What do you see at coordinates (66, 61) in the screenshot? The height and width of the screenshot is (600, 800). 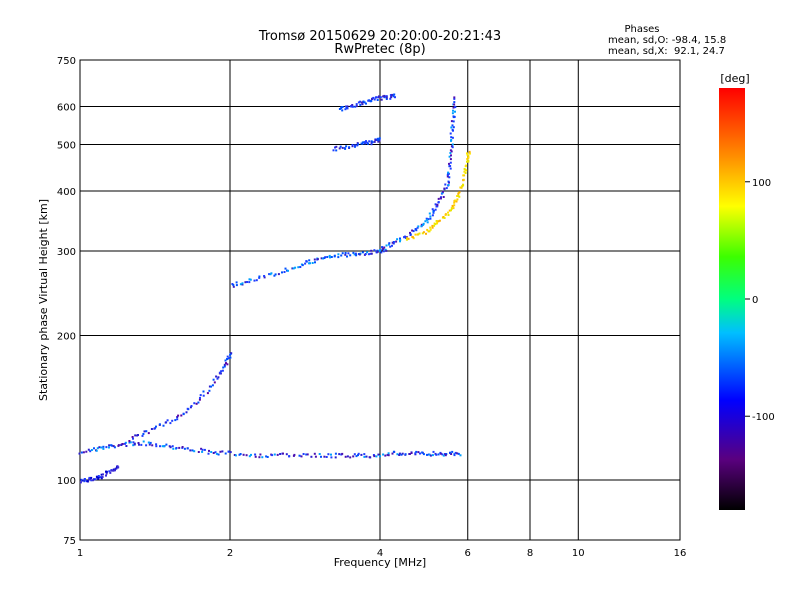 I see `y-tick-label: 750` at bounding box center [66, 61].